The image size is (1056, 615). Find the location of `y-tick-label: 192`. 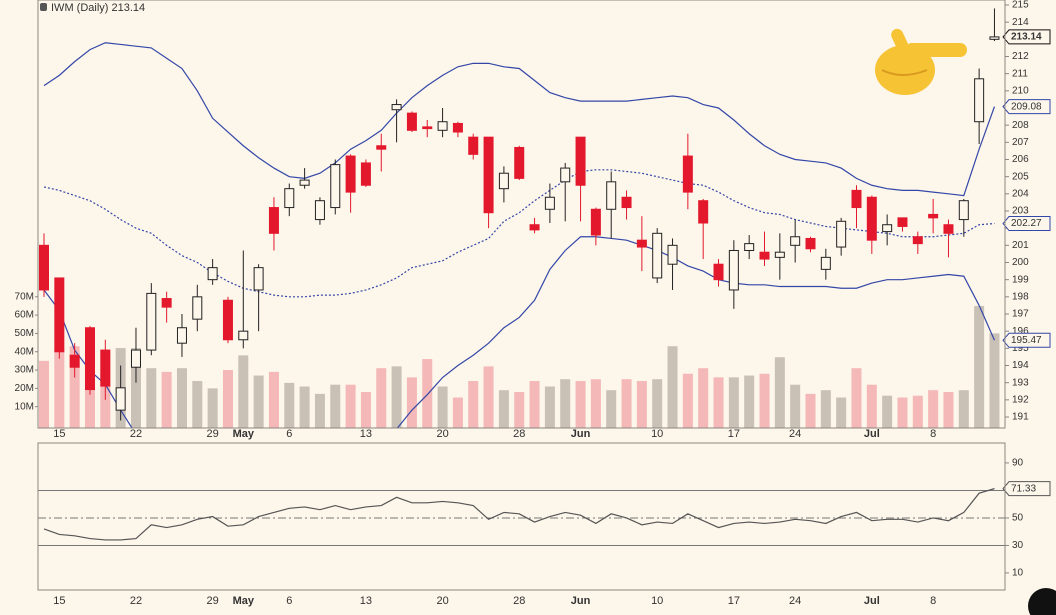

y-tick-label: 192 is located at coordinates (1020, 399).